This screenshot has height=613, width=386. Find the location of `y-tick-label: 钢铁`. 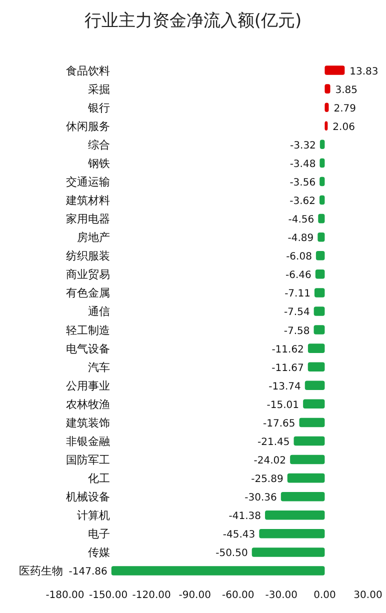

y-tick-label: 钢铁 is located at coordinates (98, 163).